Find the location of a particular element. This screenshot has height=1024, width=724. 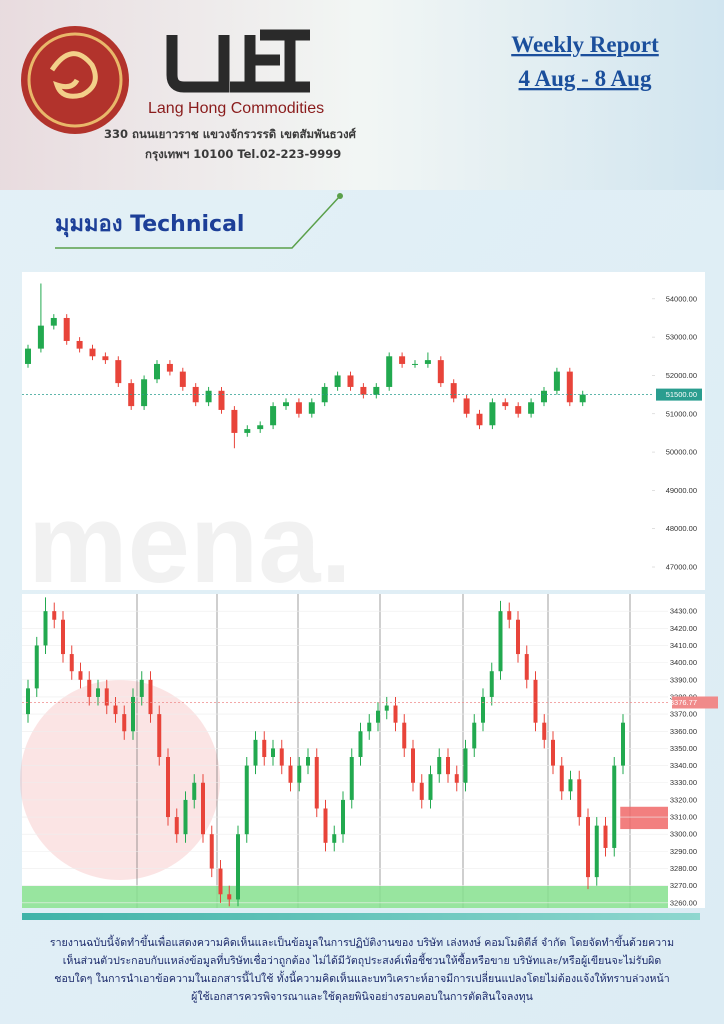

y-tick-label: 3330.00 is located at coordinates (683, 782).